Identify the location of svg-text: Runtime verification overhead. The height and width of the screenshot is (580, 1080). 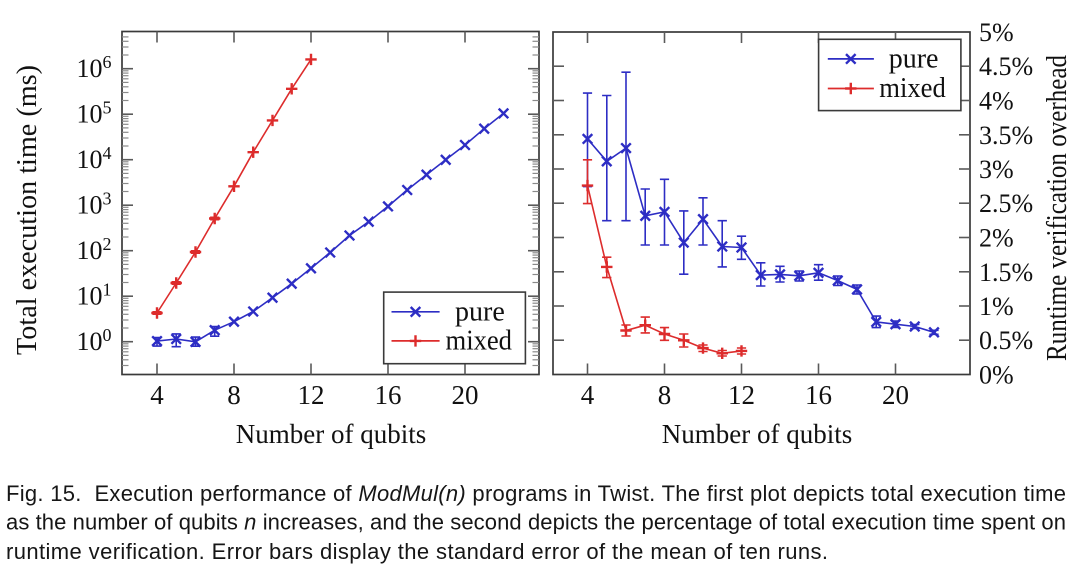
(1057, 208).